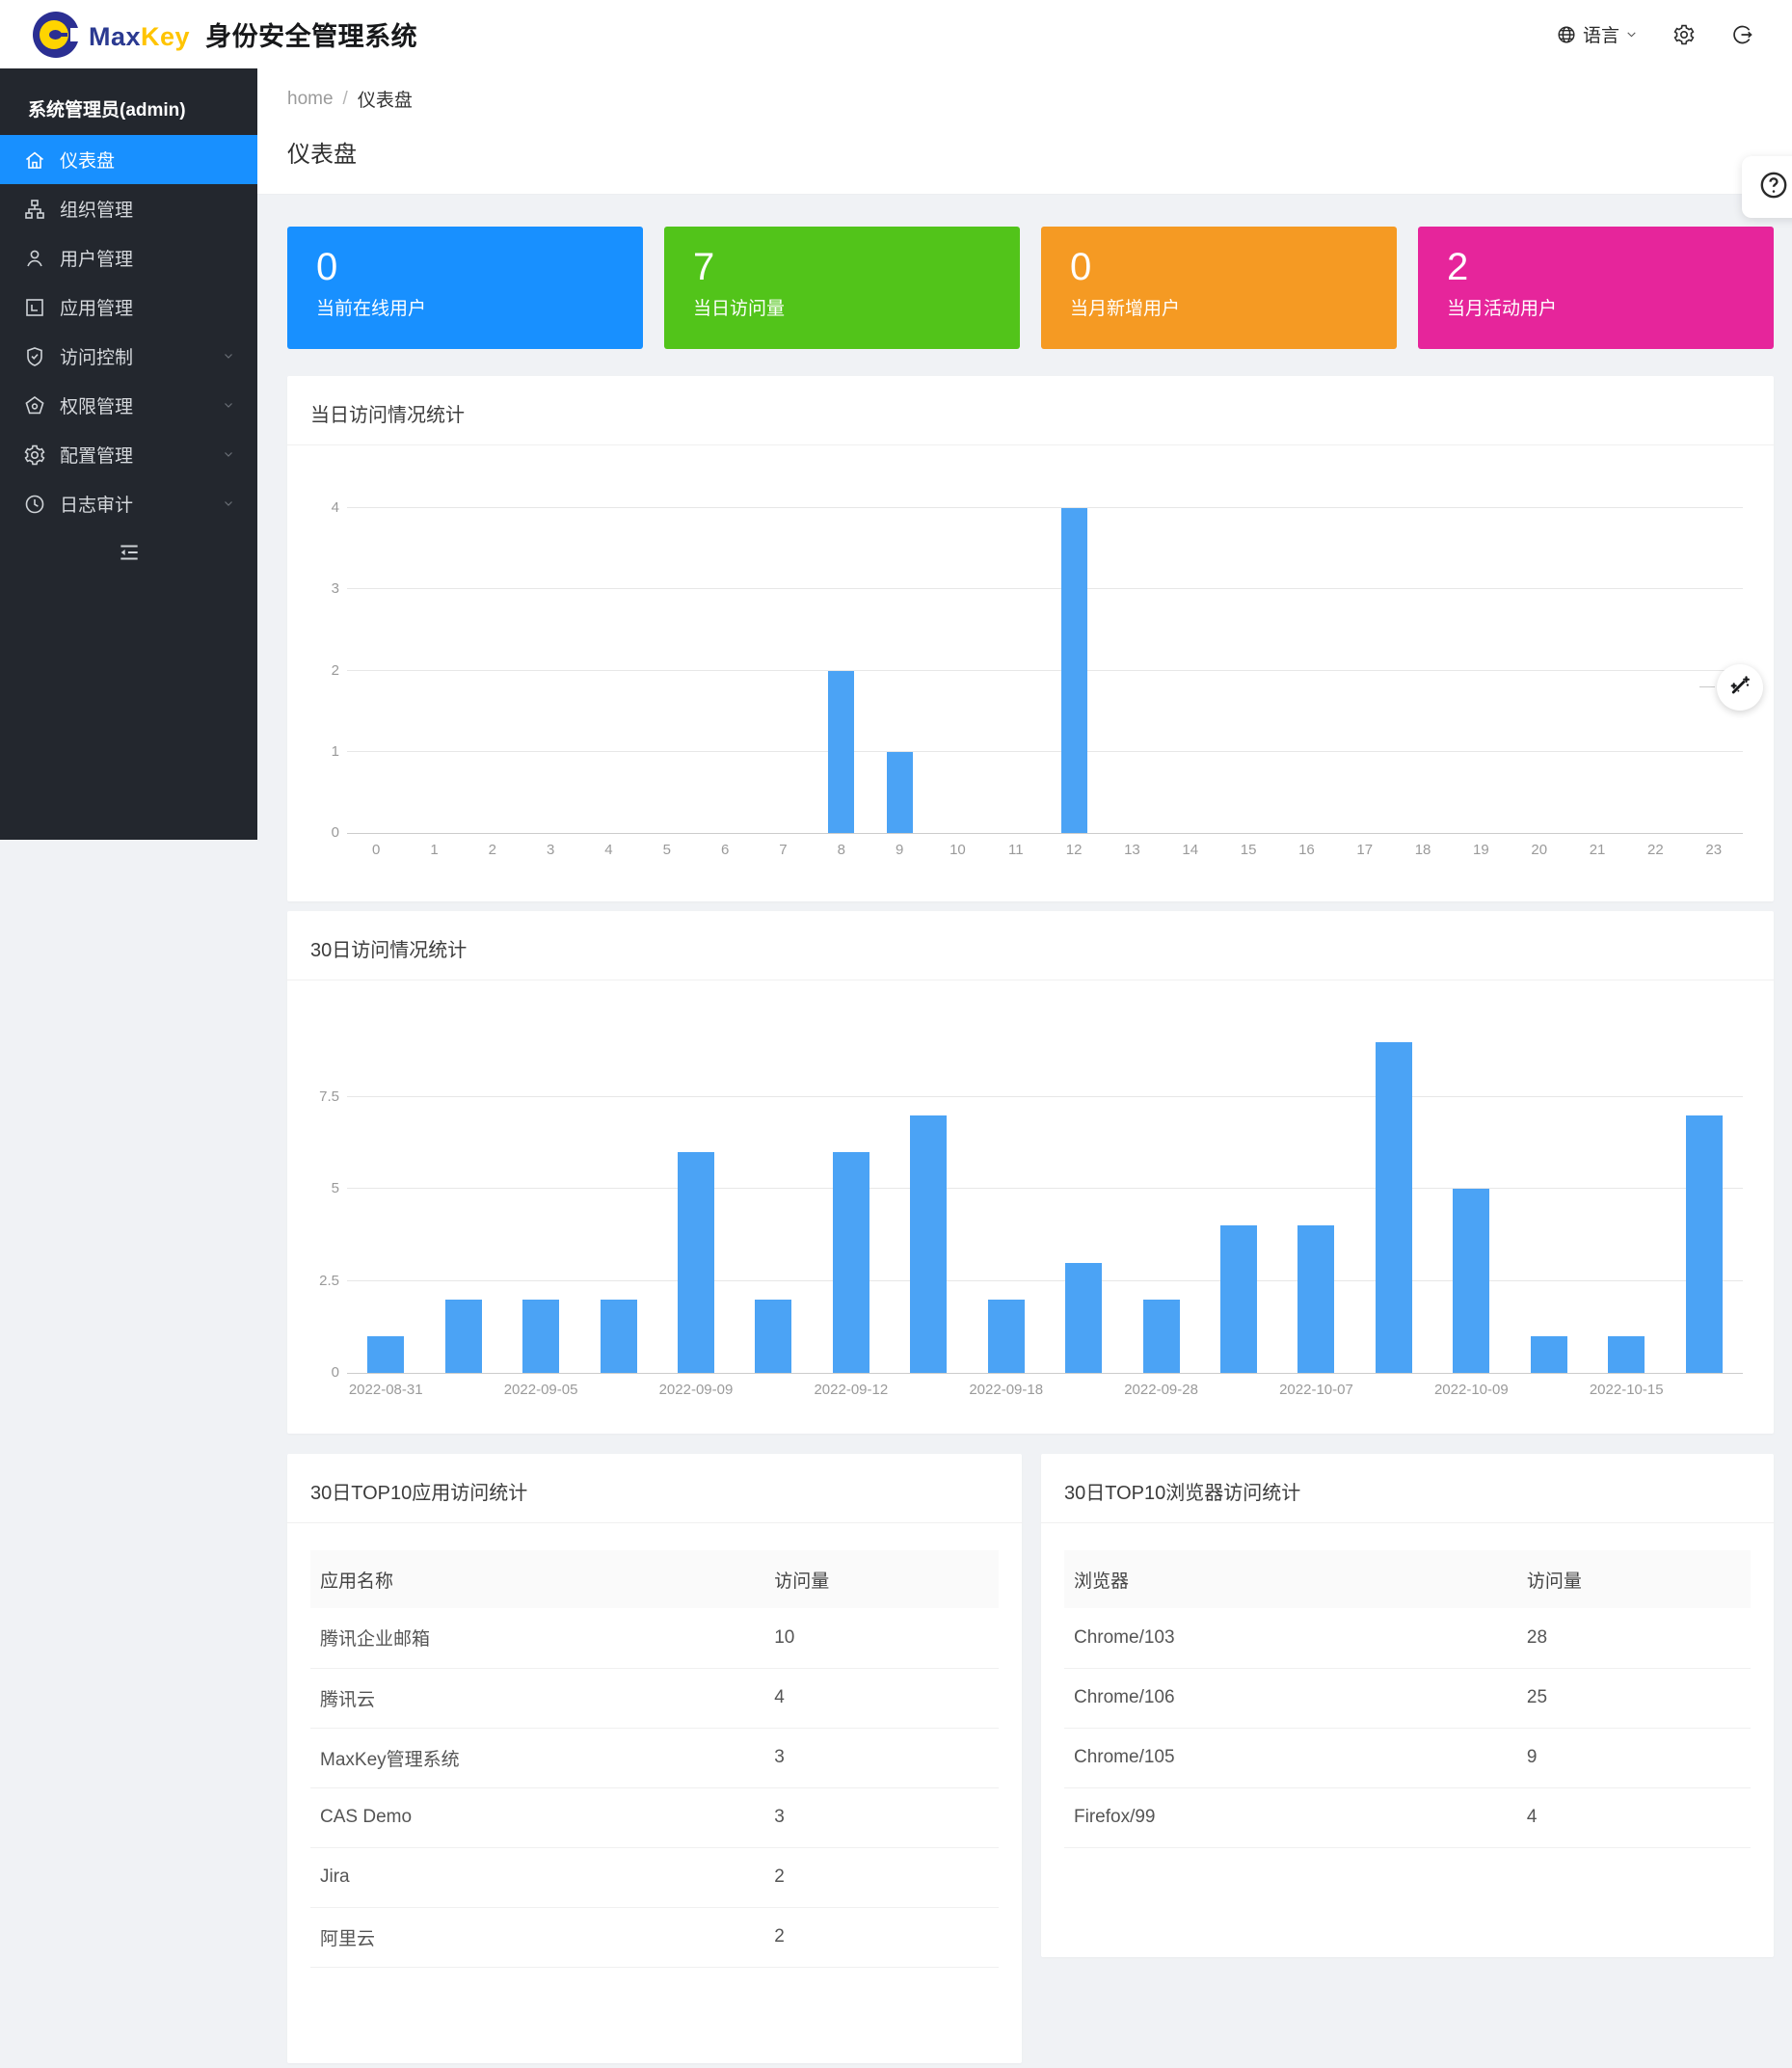  I want to click on stat-value: 2, so click(1458, 267).